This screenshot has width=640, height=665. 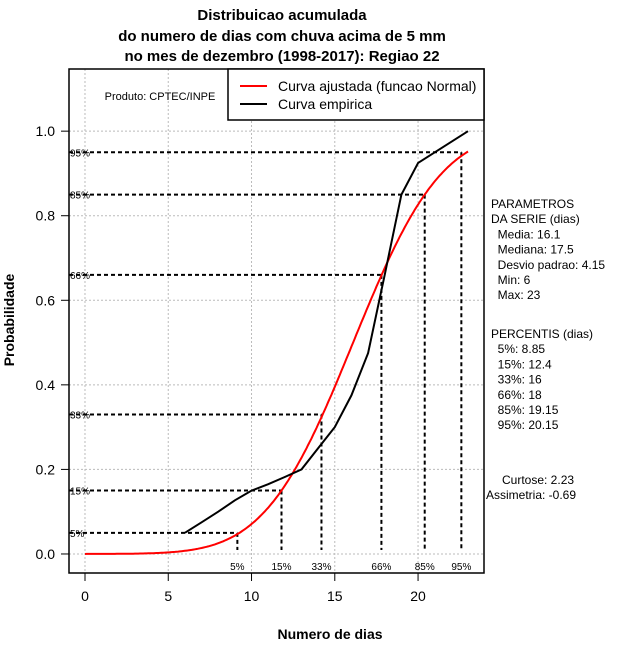 I want to click on percentile-y-label: 33%, so click(x=80, y=415).